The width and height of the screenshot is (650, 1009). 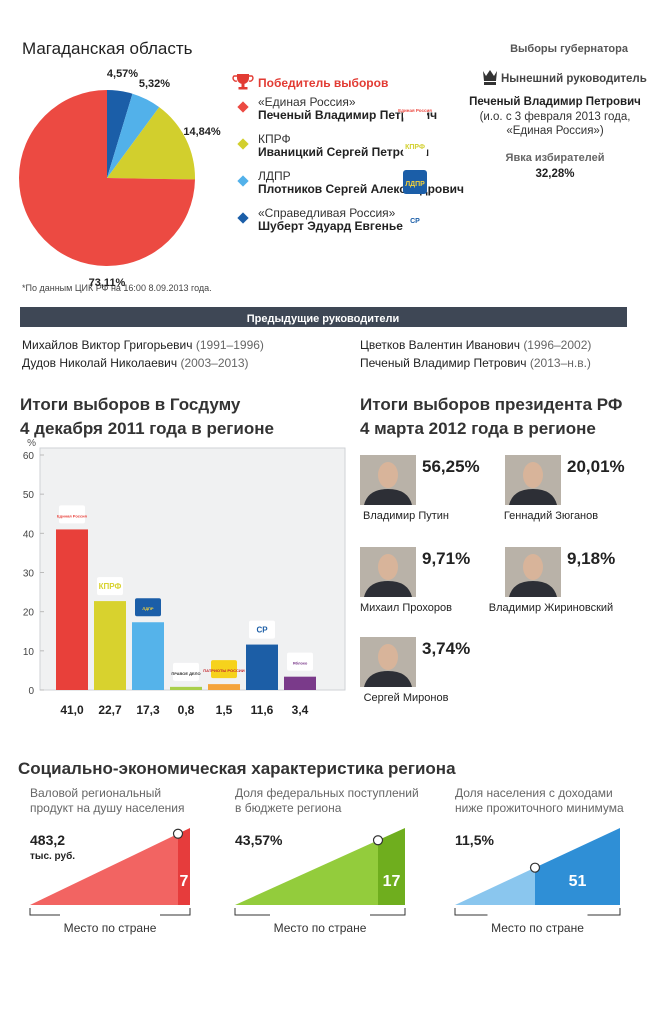 What do you see at coordinates (184, 881) in the screenshot?
I see `rank-value: 7` at bounding box center [184, 881].